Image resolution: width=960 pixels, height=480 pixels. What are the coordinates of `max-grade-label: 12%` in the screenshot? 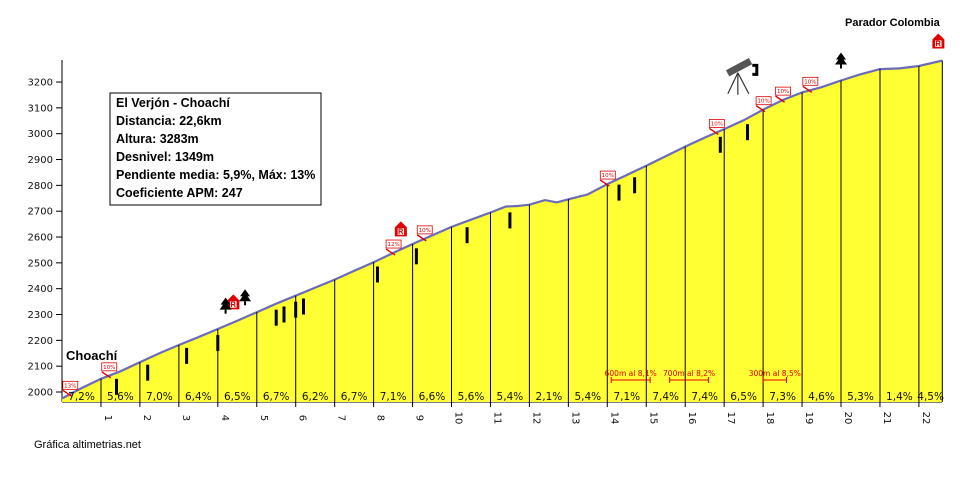 It's located at (393, 245).